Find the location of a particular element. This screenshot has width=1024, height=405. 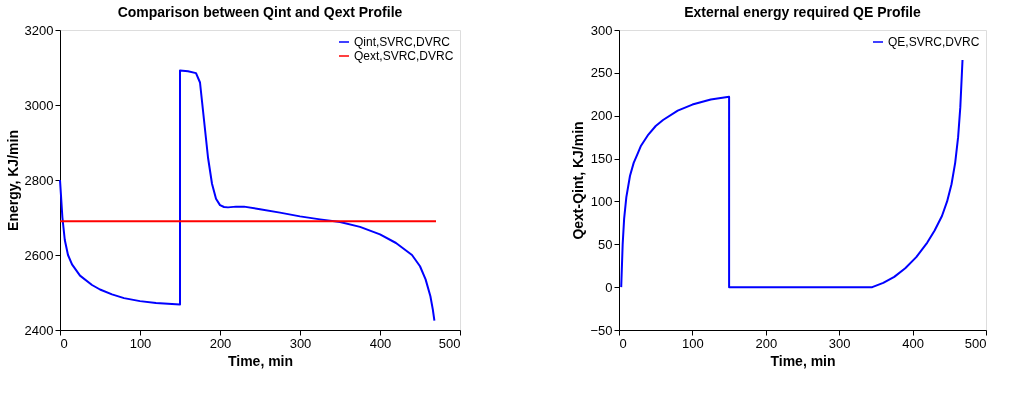

chart-title: Comparison between Qint and Qext Profile is located at coordinates (260, 12).